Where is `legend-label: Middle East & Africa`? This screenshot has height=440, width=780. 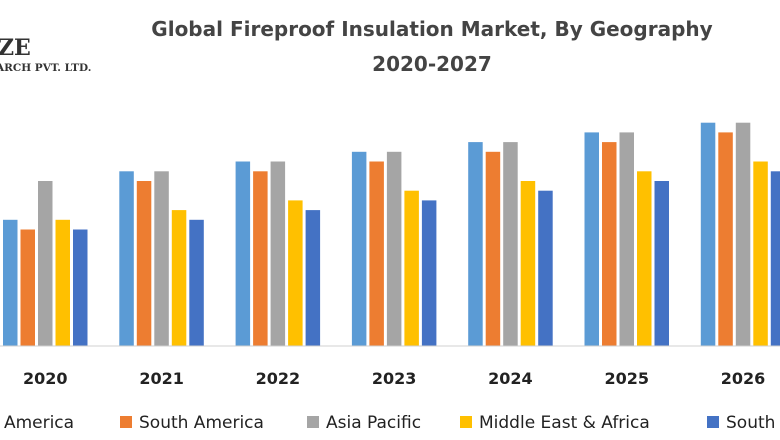 legend-label: Middle East & Africa is located at coordinates (564, 423).